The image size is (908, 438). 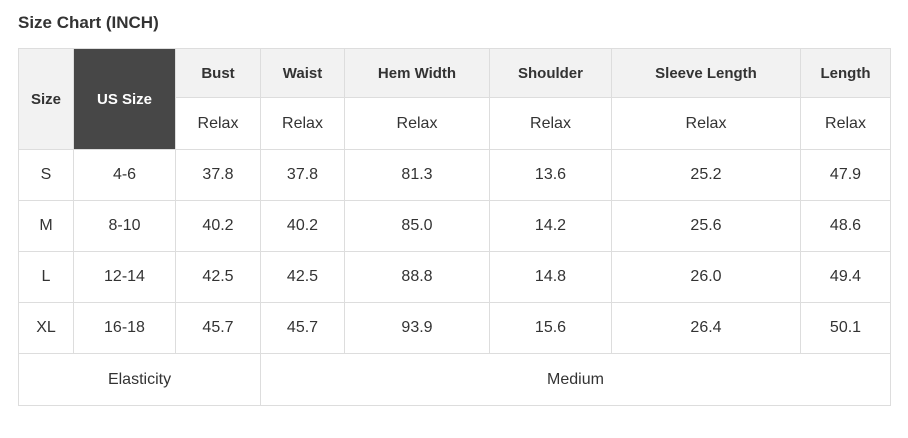 I want to click on length-cell: 50.1, so click(x=845, y=328).